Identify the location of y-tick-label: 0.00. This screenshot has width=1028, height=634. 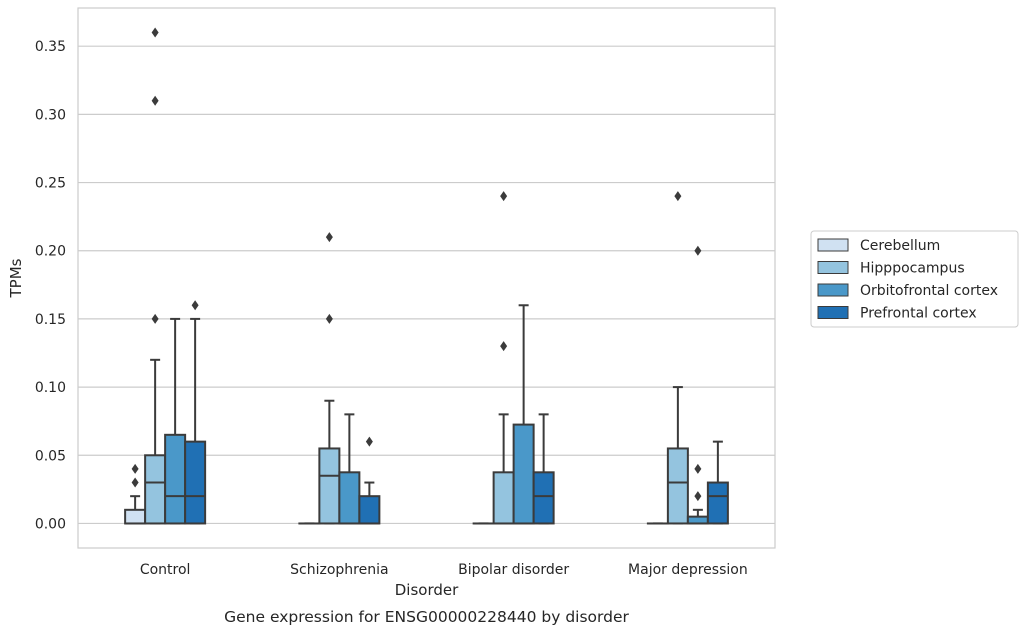
(50, 524).